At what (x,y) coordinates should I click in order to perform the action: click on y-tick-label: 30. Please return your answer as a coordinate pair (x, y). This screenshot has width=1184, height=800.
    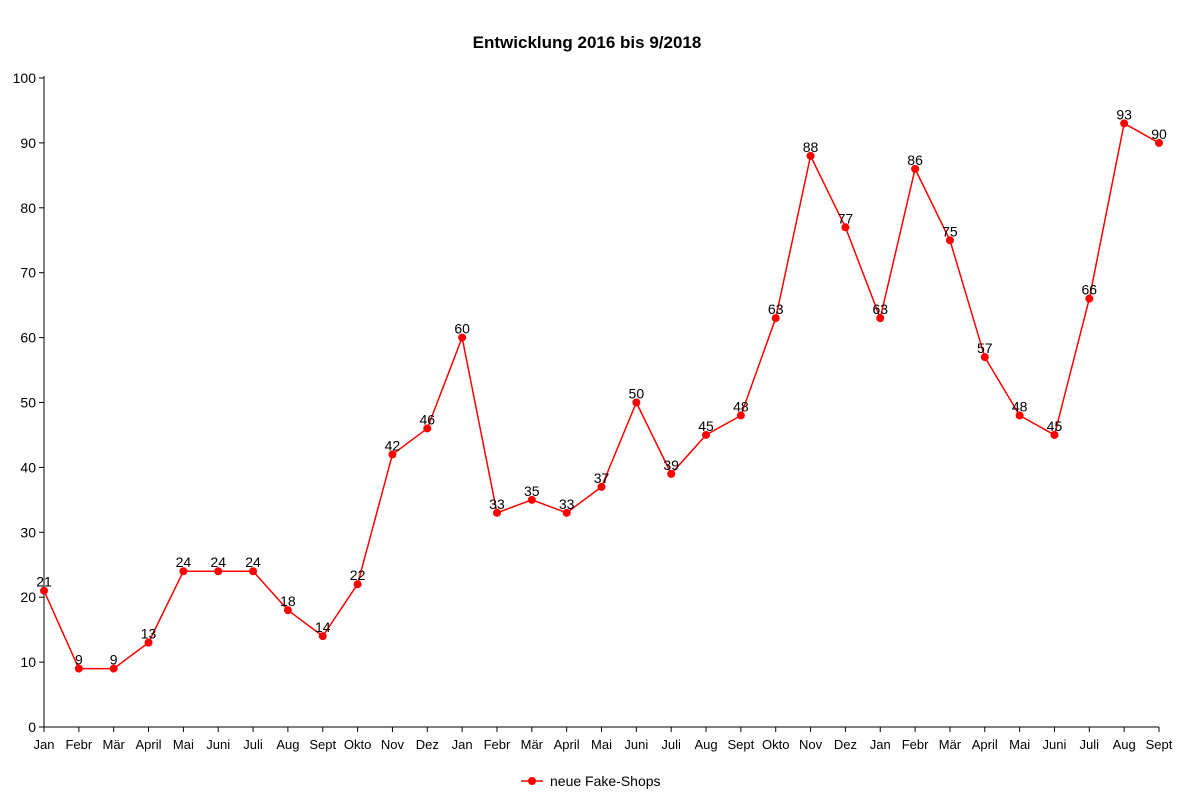
    Looking at the image, I should click on (28, 532).